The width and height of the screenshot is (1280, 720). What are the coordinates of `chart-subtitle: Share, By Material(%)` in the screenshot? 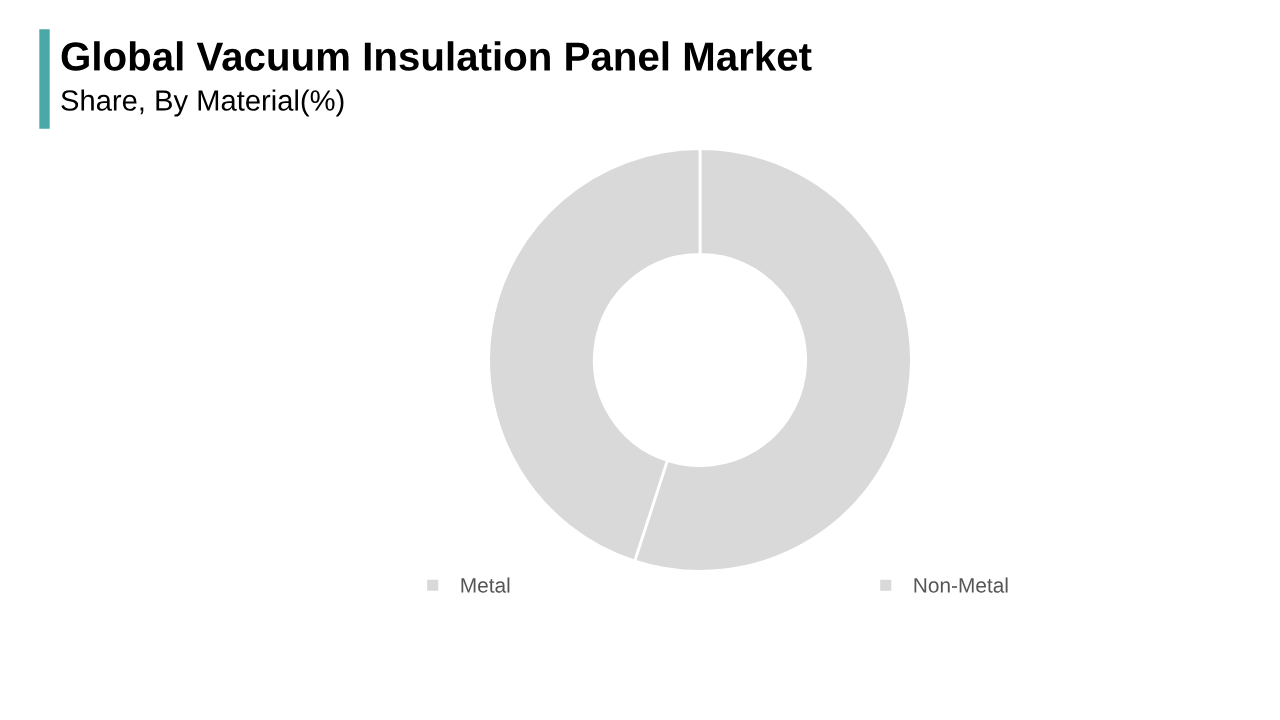 It's located at (202, 103).